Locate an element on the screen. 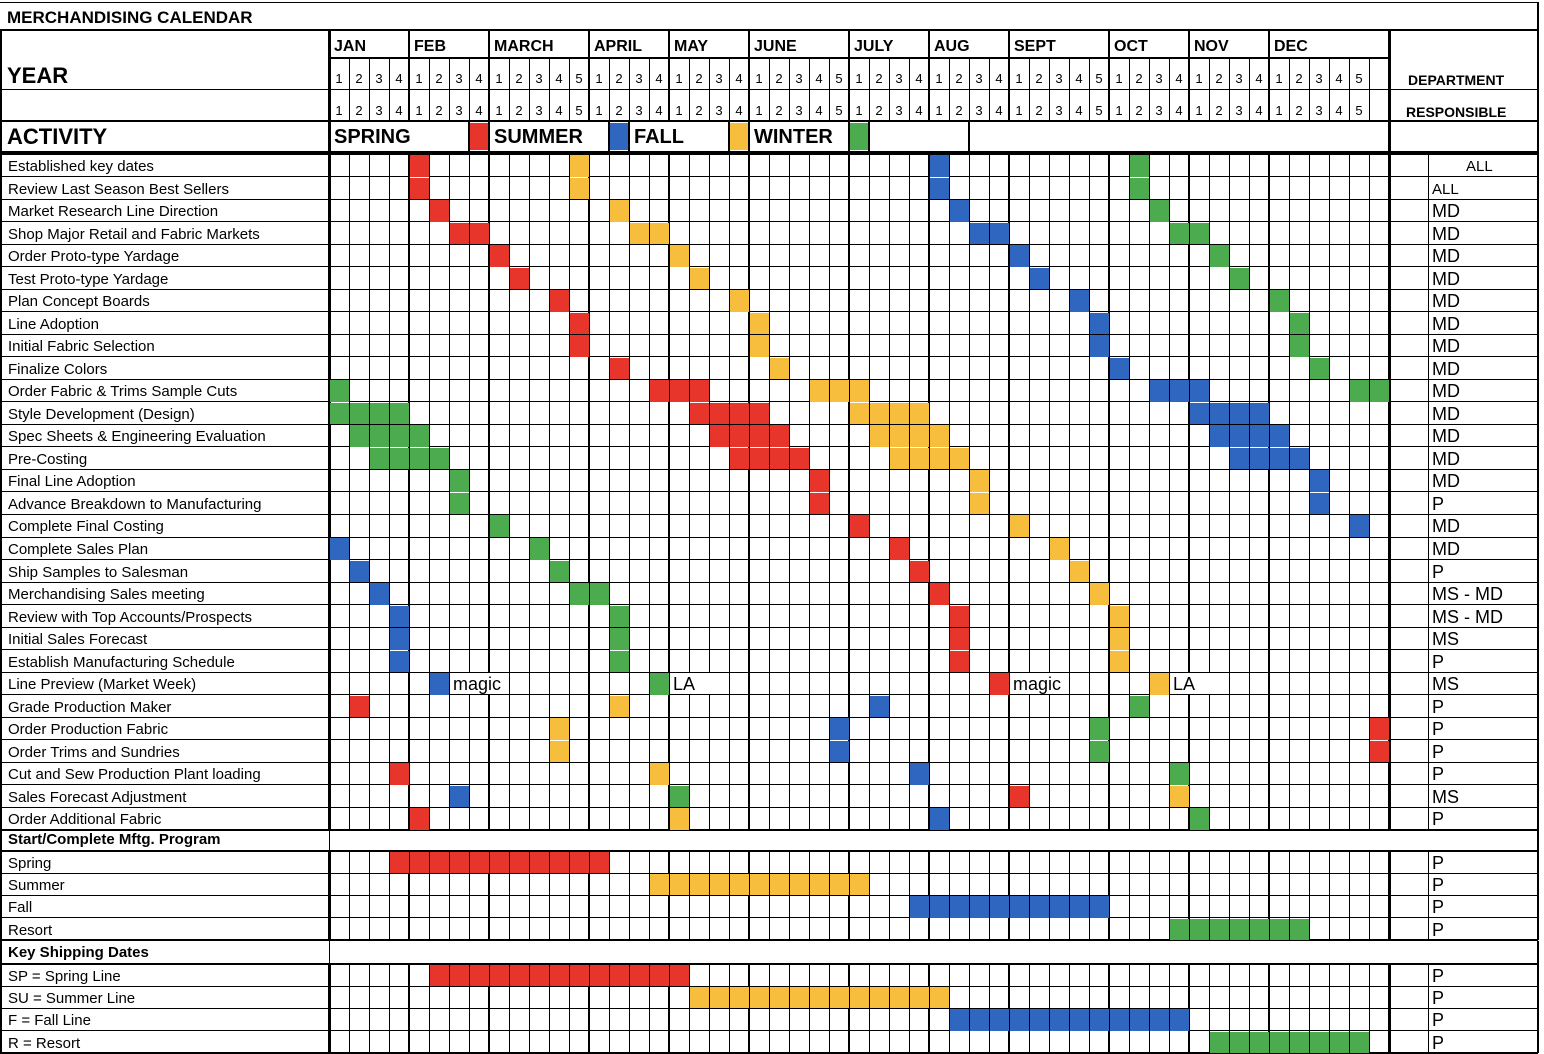  activity-name: Advance Breakdown to Manufacturing is located at coordinates (135, 504).